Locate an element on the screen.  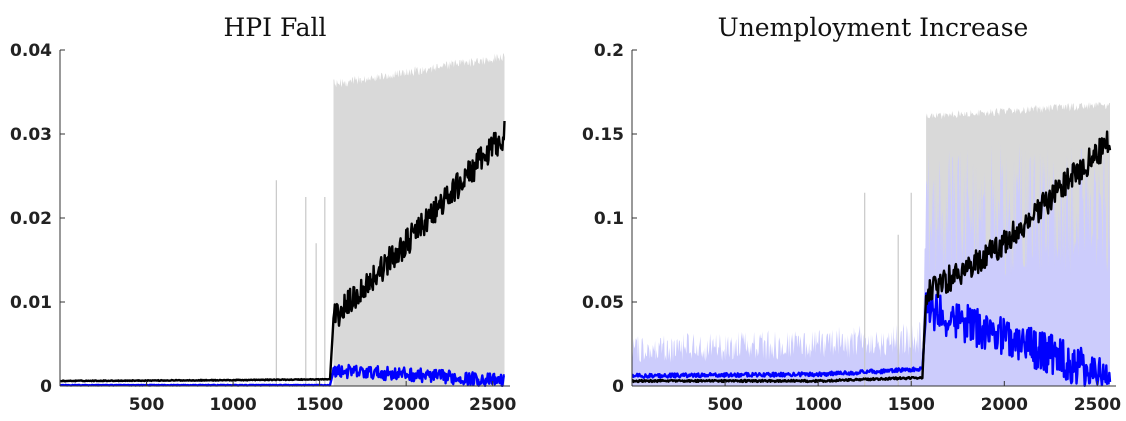
y-tick-label: 0.01 is located at coordinates (31, 303).